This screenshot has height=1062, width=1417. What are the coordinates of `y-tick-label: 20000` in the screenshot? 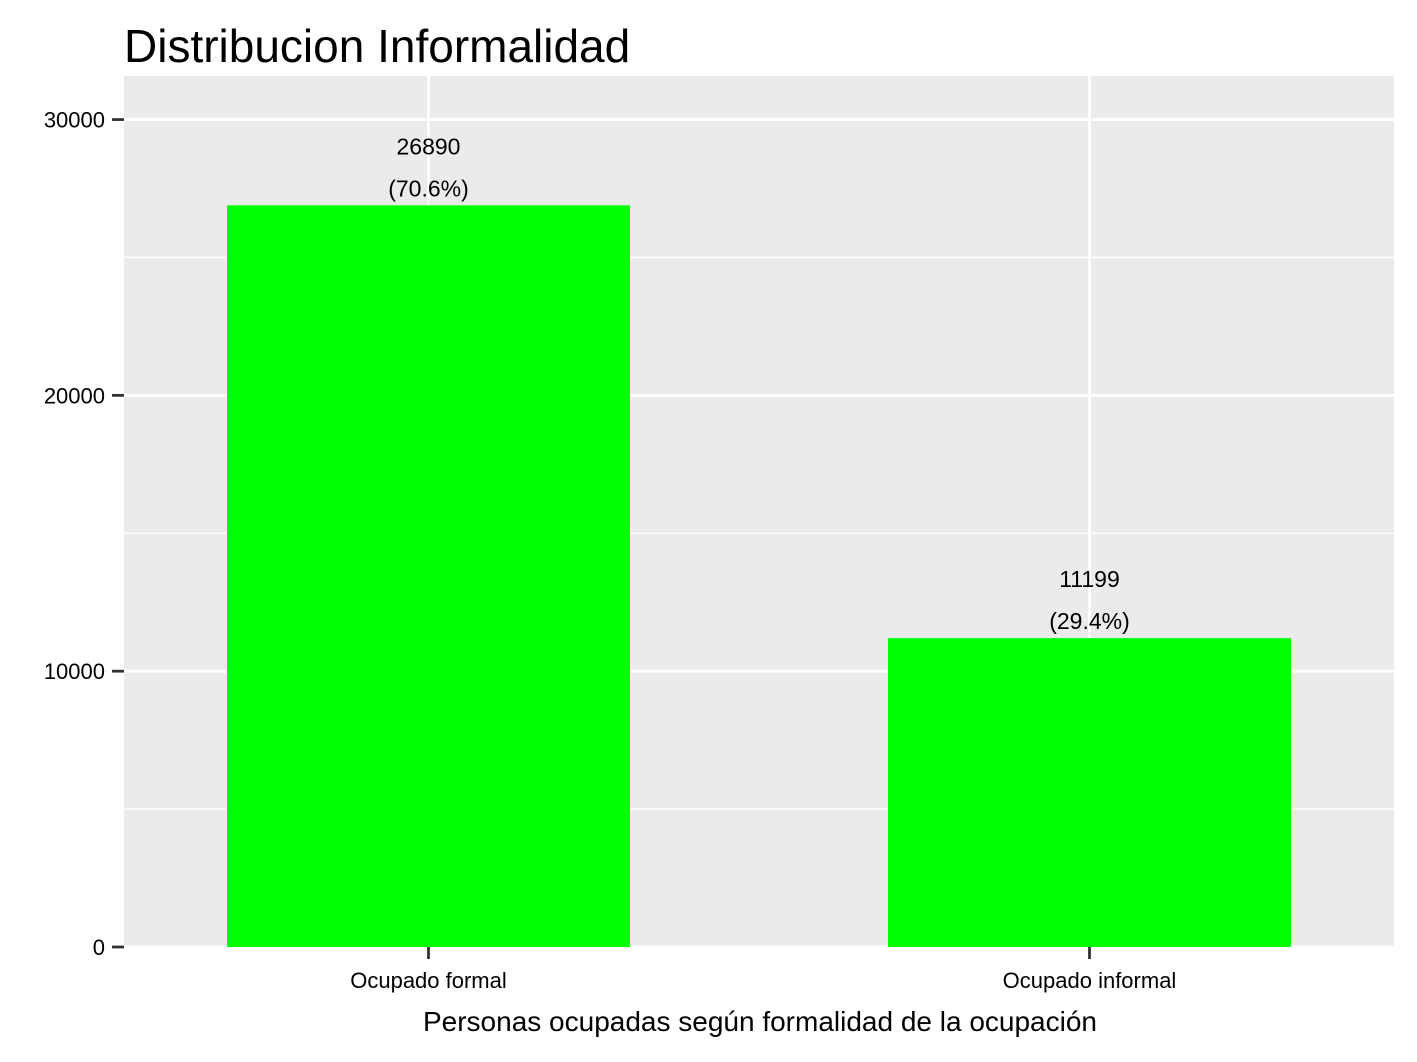 It's located at (74, 395).